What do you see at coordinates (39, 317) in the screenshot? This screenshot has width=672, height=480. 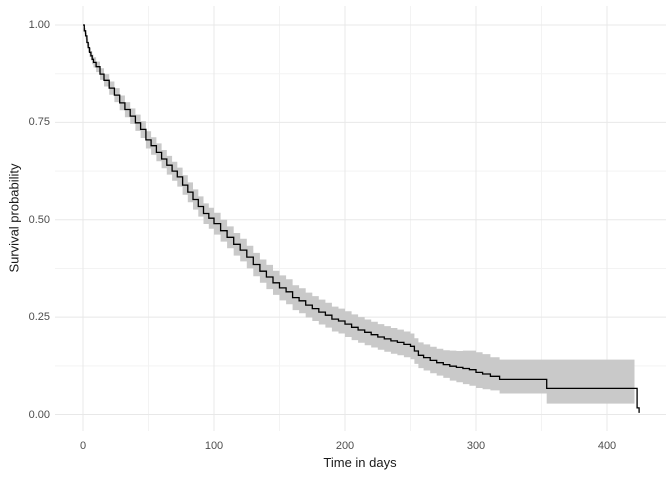 I see `y-tick-label: 0.25` at bounding box center [39, 317].